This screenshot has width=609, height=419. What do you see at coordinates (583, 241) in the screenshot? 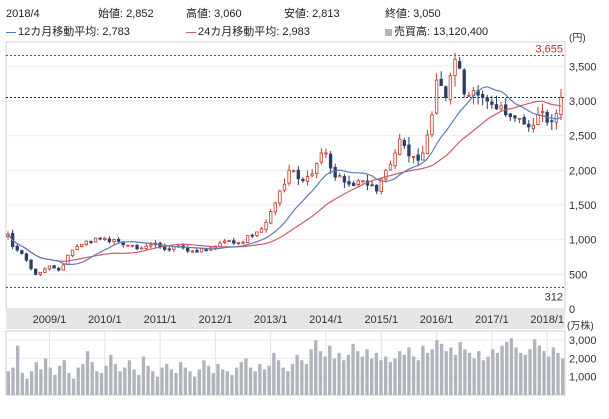
I see `price-tick-label: 1,000` at bounding box center [583, 241].